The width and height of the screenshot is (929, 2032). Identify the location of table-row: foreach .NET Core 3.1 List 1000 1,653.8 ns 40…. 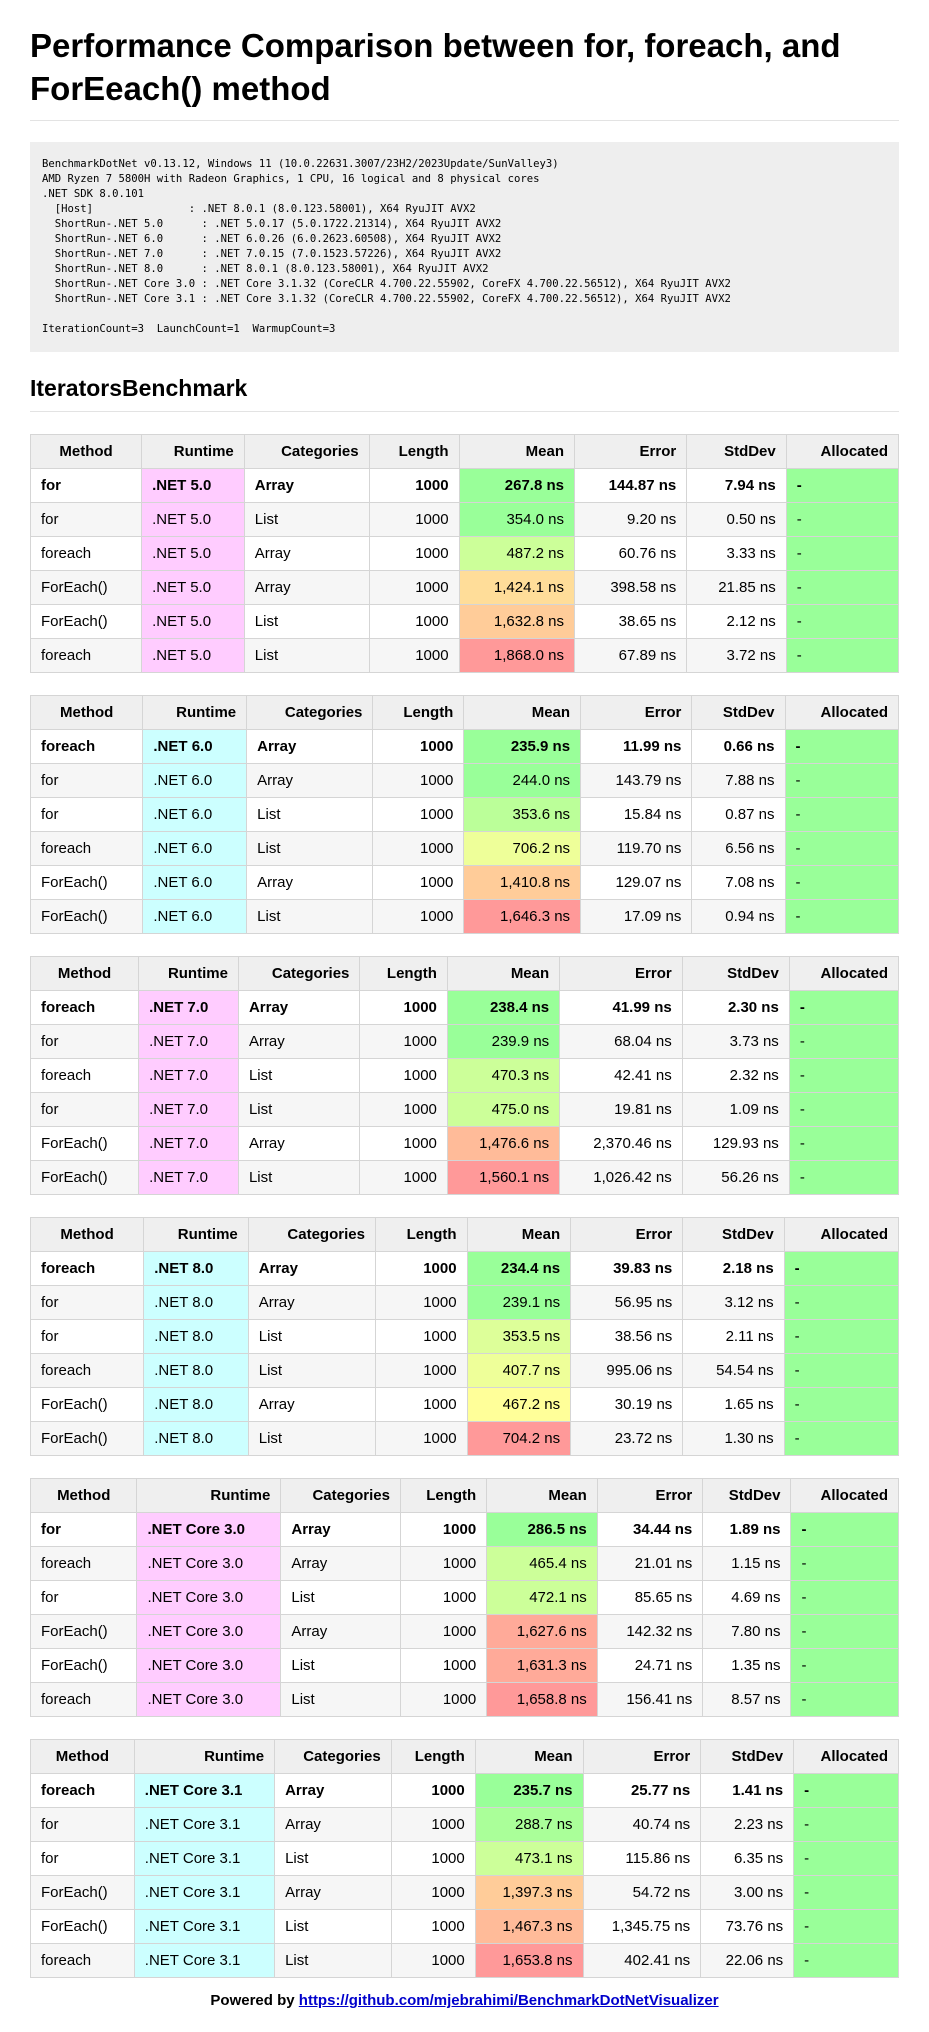
(464, 1960).